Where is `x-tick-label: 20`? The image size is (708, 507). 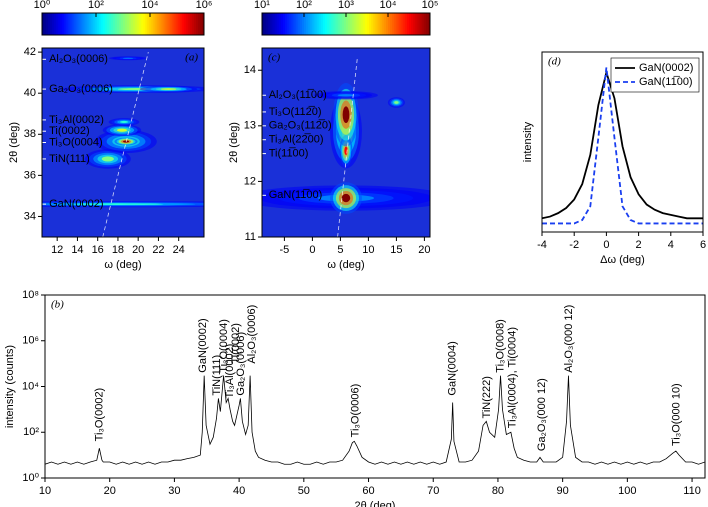
x-tick-label: 20 is located at coordinates (110, 491).